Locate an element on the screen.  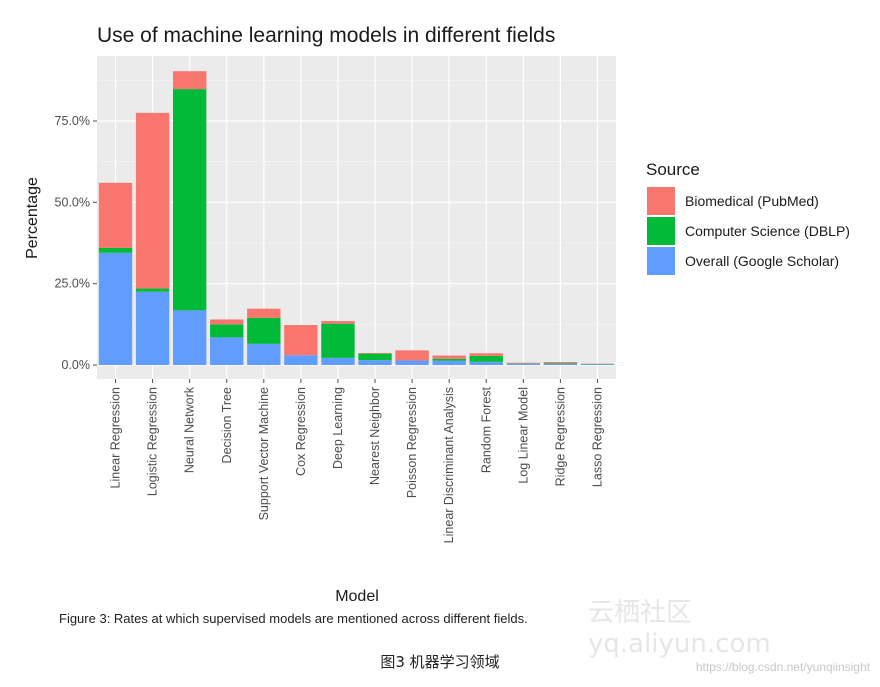
x-tick-label: Deep Learning is located at coordinates (338, 428).